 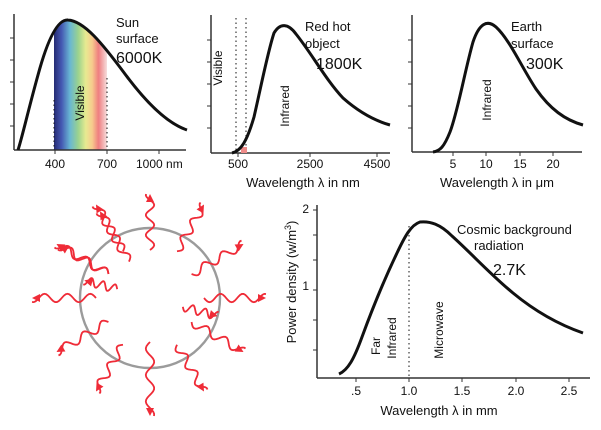 What do you see at coordinates (509, 270) in the screenshot?
I see `cosmic-temperature: 2.7K` at bounding box center [509, 270].